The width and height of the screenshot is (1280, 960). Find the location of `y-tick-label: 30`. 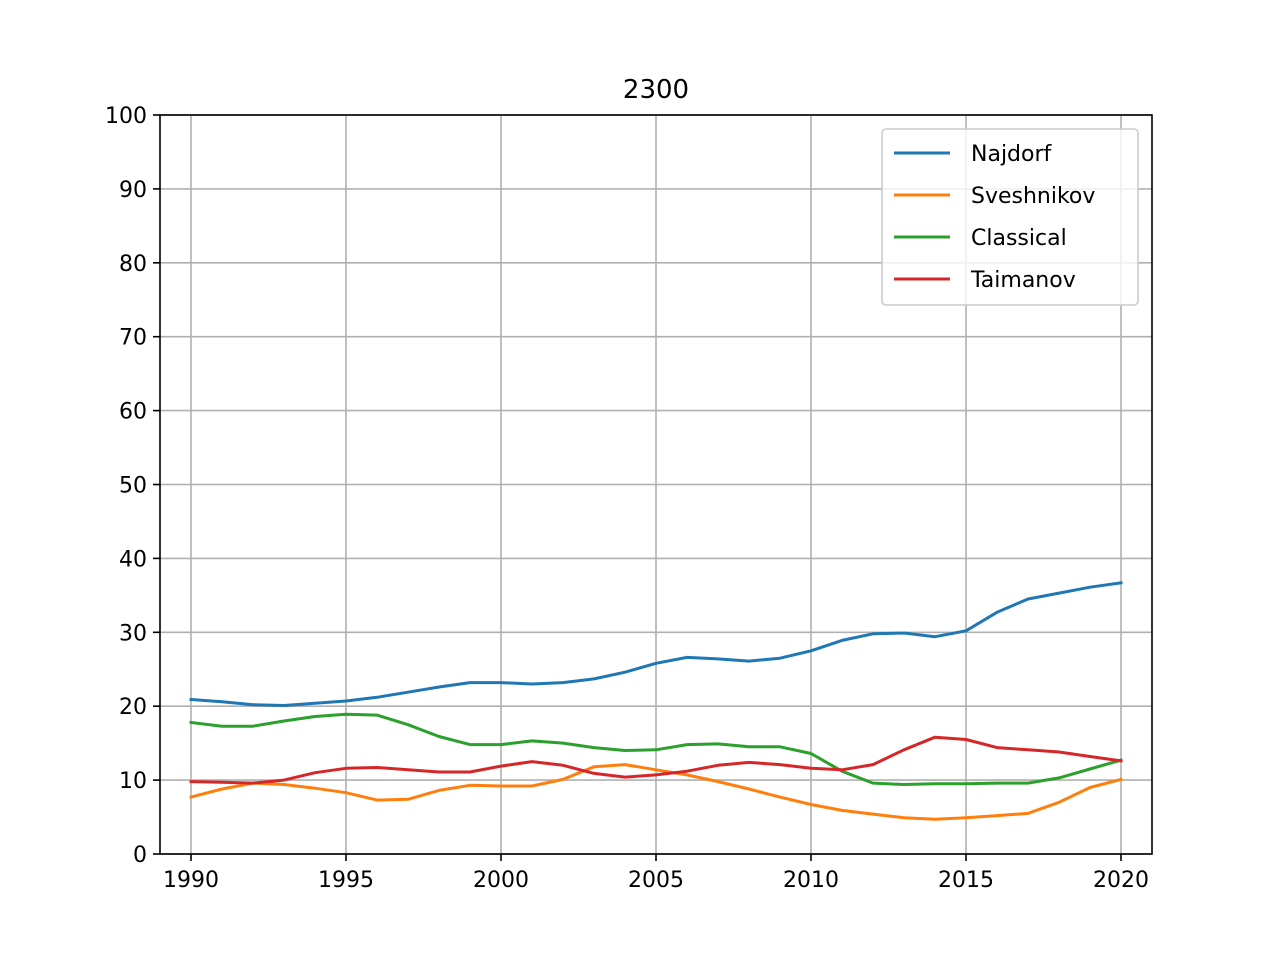

y-tick-label: 30 is located at coordinates (133, 633).